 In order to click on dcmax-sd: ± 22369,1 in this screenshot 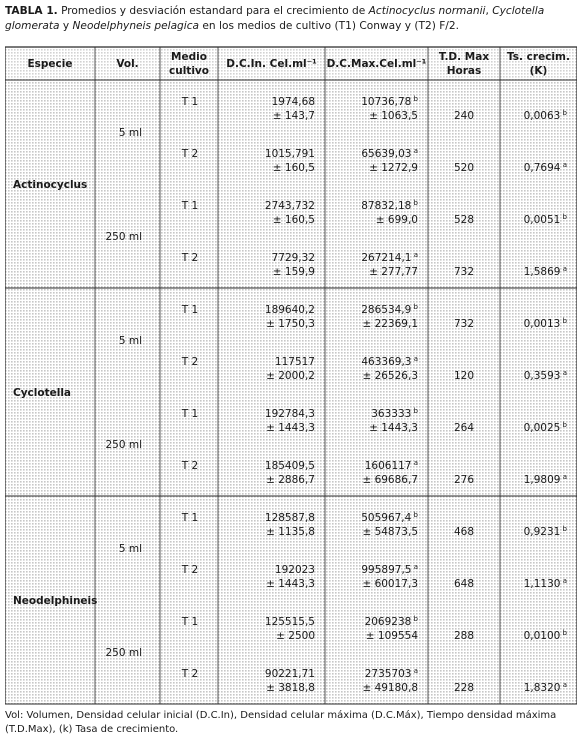, I will do `click(390, 324)`.